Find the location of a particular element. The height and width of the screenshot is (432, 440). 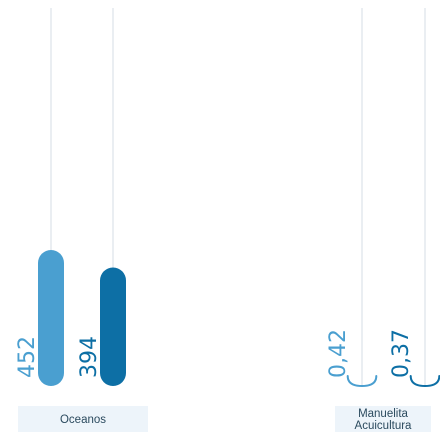

category-label: Oceanos is located at coordinates (83, 420).